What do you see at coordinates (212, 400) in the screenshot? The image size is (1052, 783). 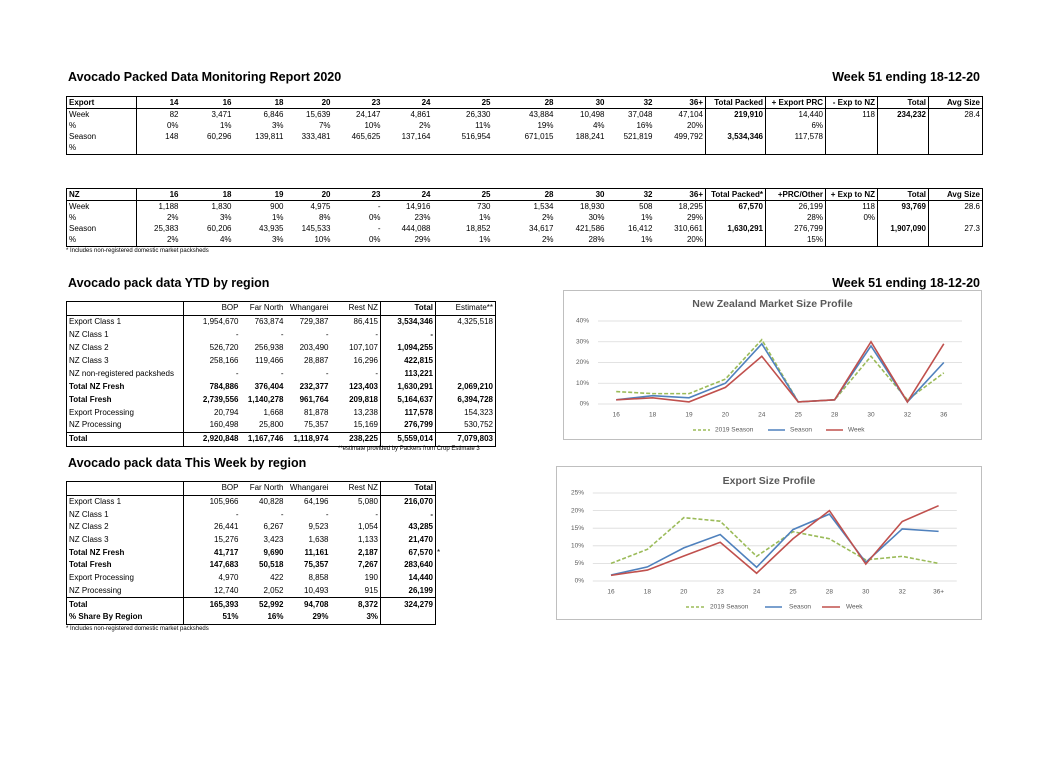 I see `cell: 2,739,556` at bounding box center [212, 400].